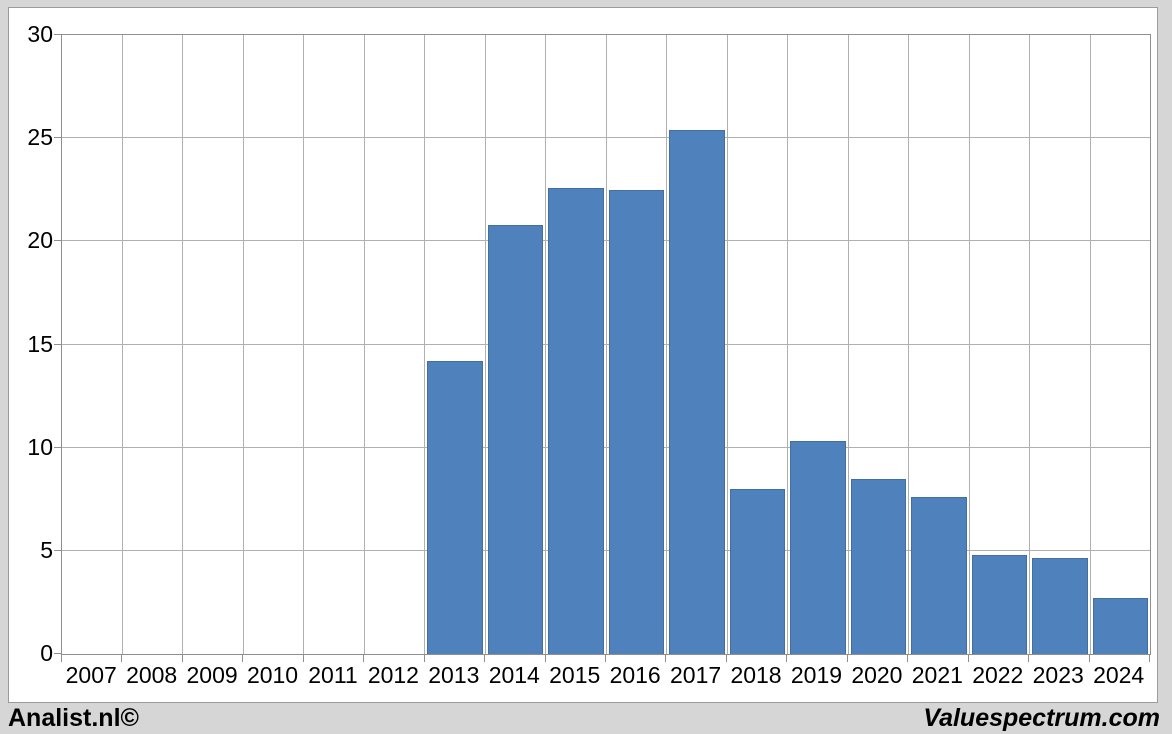 The image size is (1172, 734). What do you see at coordinates (40, 137) in the screenshot?
I see `y-axis-label-25: 25` at bounding box center [40, 137].